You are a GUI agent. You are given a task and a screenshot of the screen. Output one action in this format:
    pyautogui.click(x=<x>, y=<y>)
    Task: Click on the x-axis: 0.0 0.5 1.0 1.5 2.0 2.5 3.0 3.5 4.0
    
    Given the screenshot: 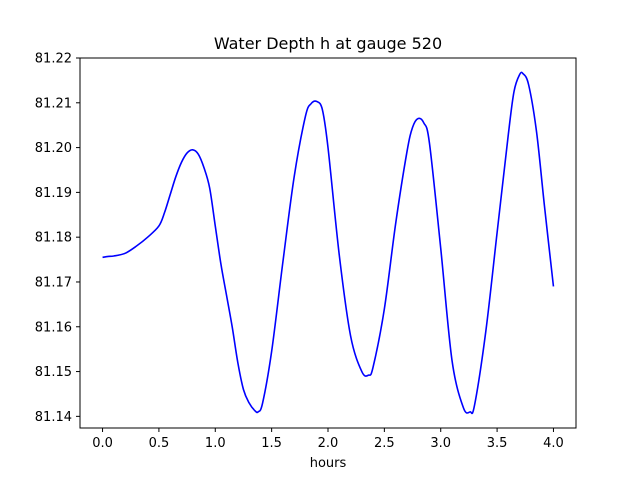 What is the action you would take?
    pyautogui.click(x=328, y=439)
    